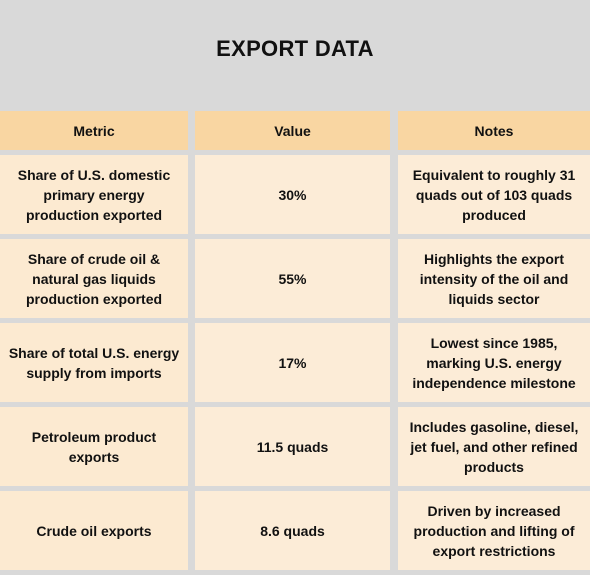 The width and height of the screenshot is (590, 575). I want to click on value-cell: 55%, so click(292, 278).